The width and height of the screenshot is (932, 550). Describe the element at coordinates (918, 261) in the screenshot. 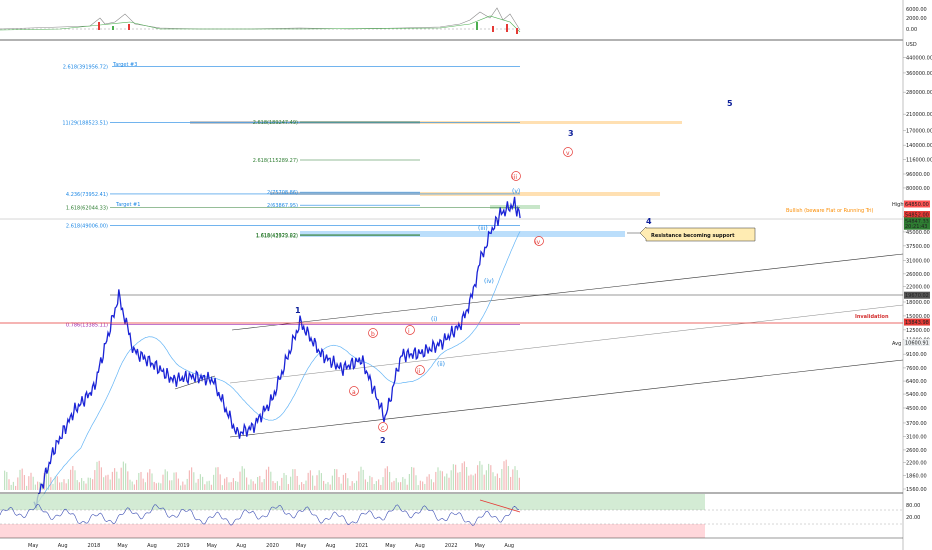

I see `price-axis-tick: 31000.00` at that location.